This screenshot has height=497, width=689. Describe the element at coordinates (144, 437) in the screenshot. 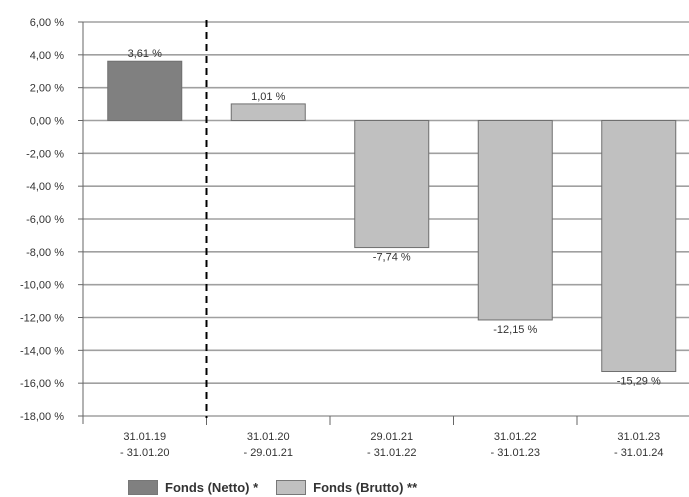

I see `x-tick-label: 31.01.19` at that location.